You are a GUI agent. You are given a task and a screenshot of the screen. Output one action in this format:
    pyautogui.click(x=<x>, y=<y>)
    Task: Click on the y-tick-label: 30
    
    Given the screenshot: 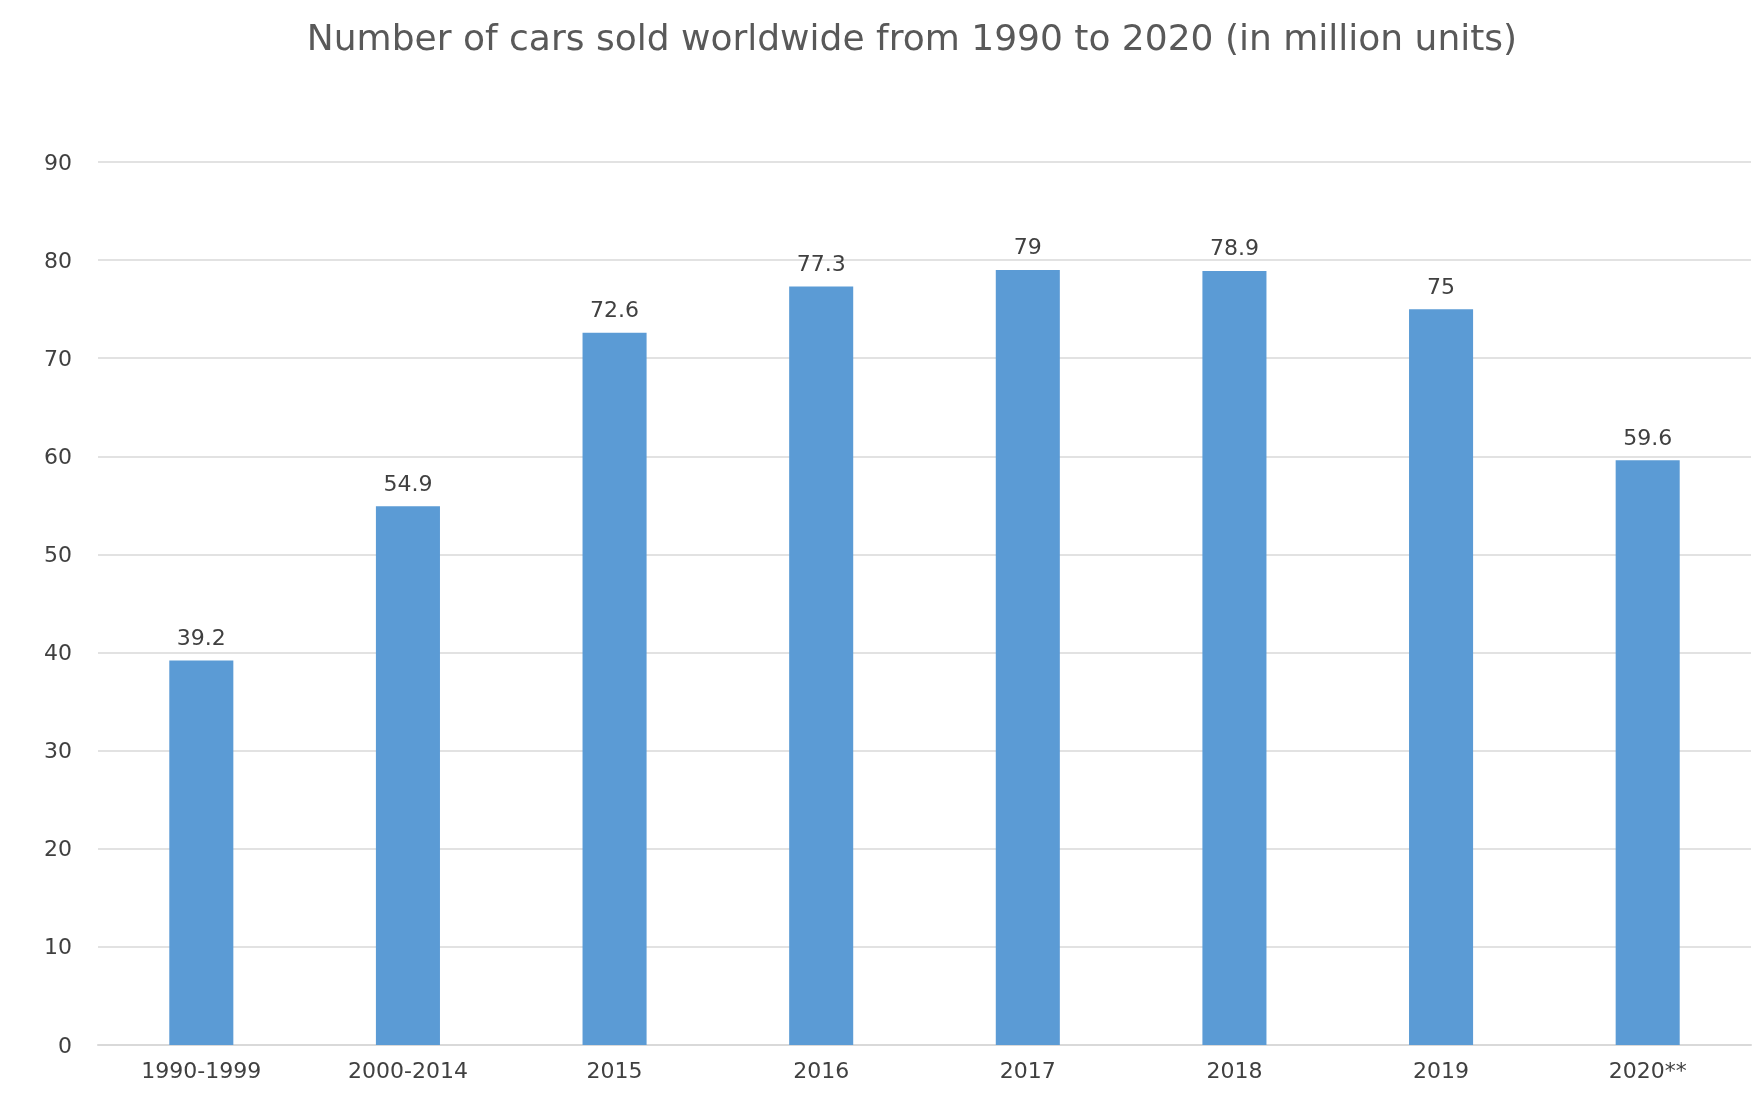 What is the action you would take?
    pyautogui.click(x=58, y=751)
    